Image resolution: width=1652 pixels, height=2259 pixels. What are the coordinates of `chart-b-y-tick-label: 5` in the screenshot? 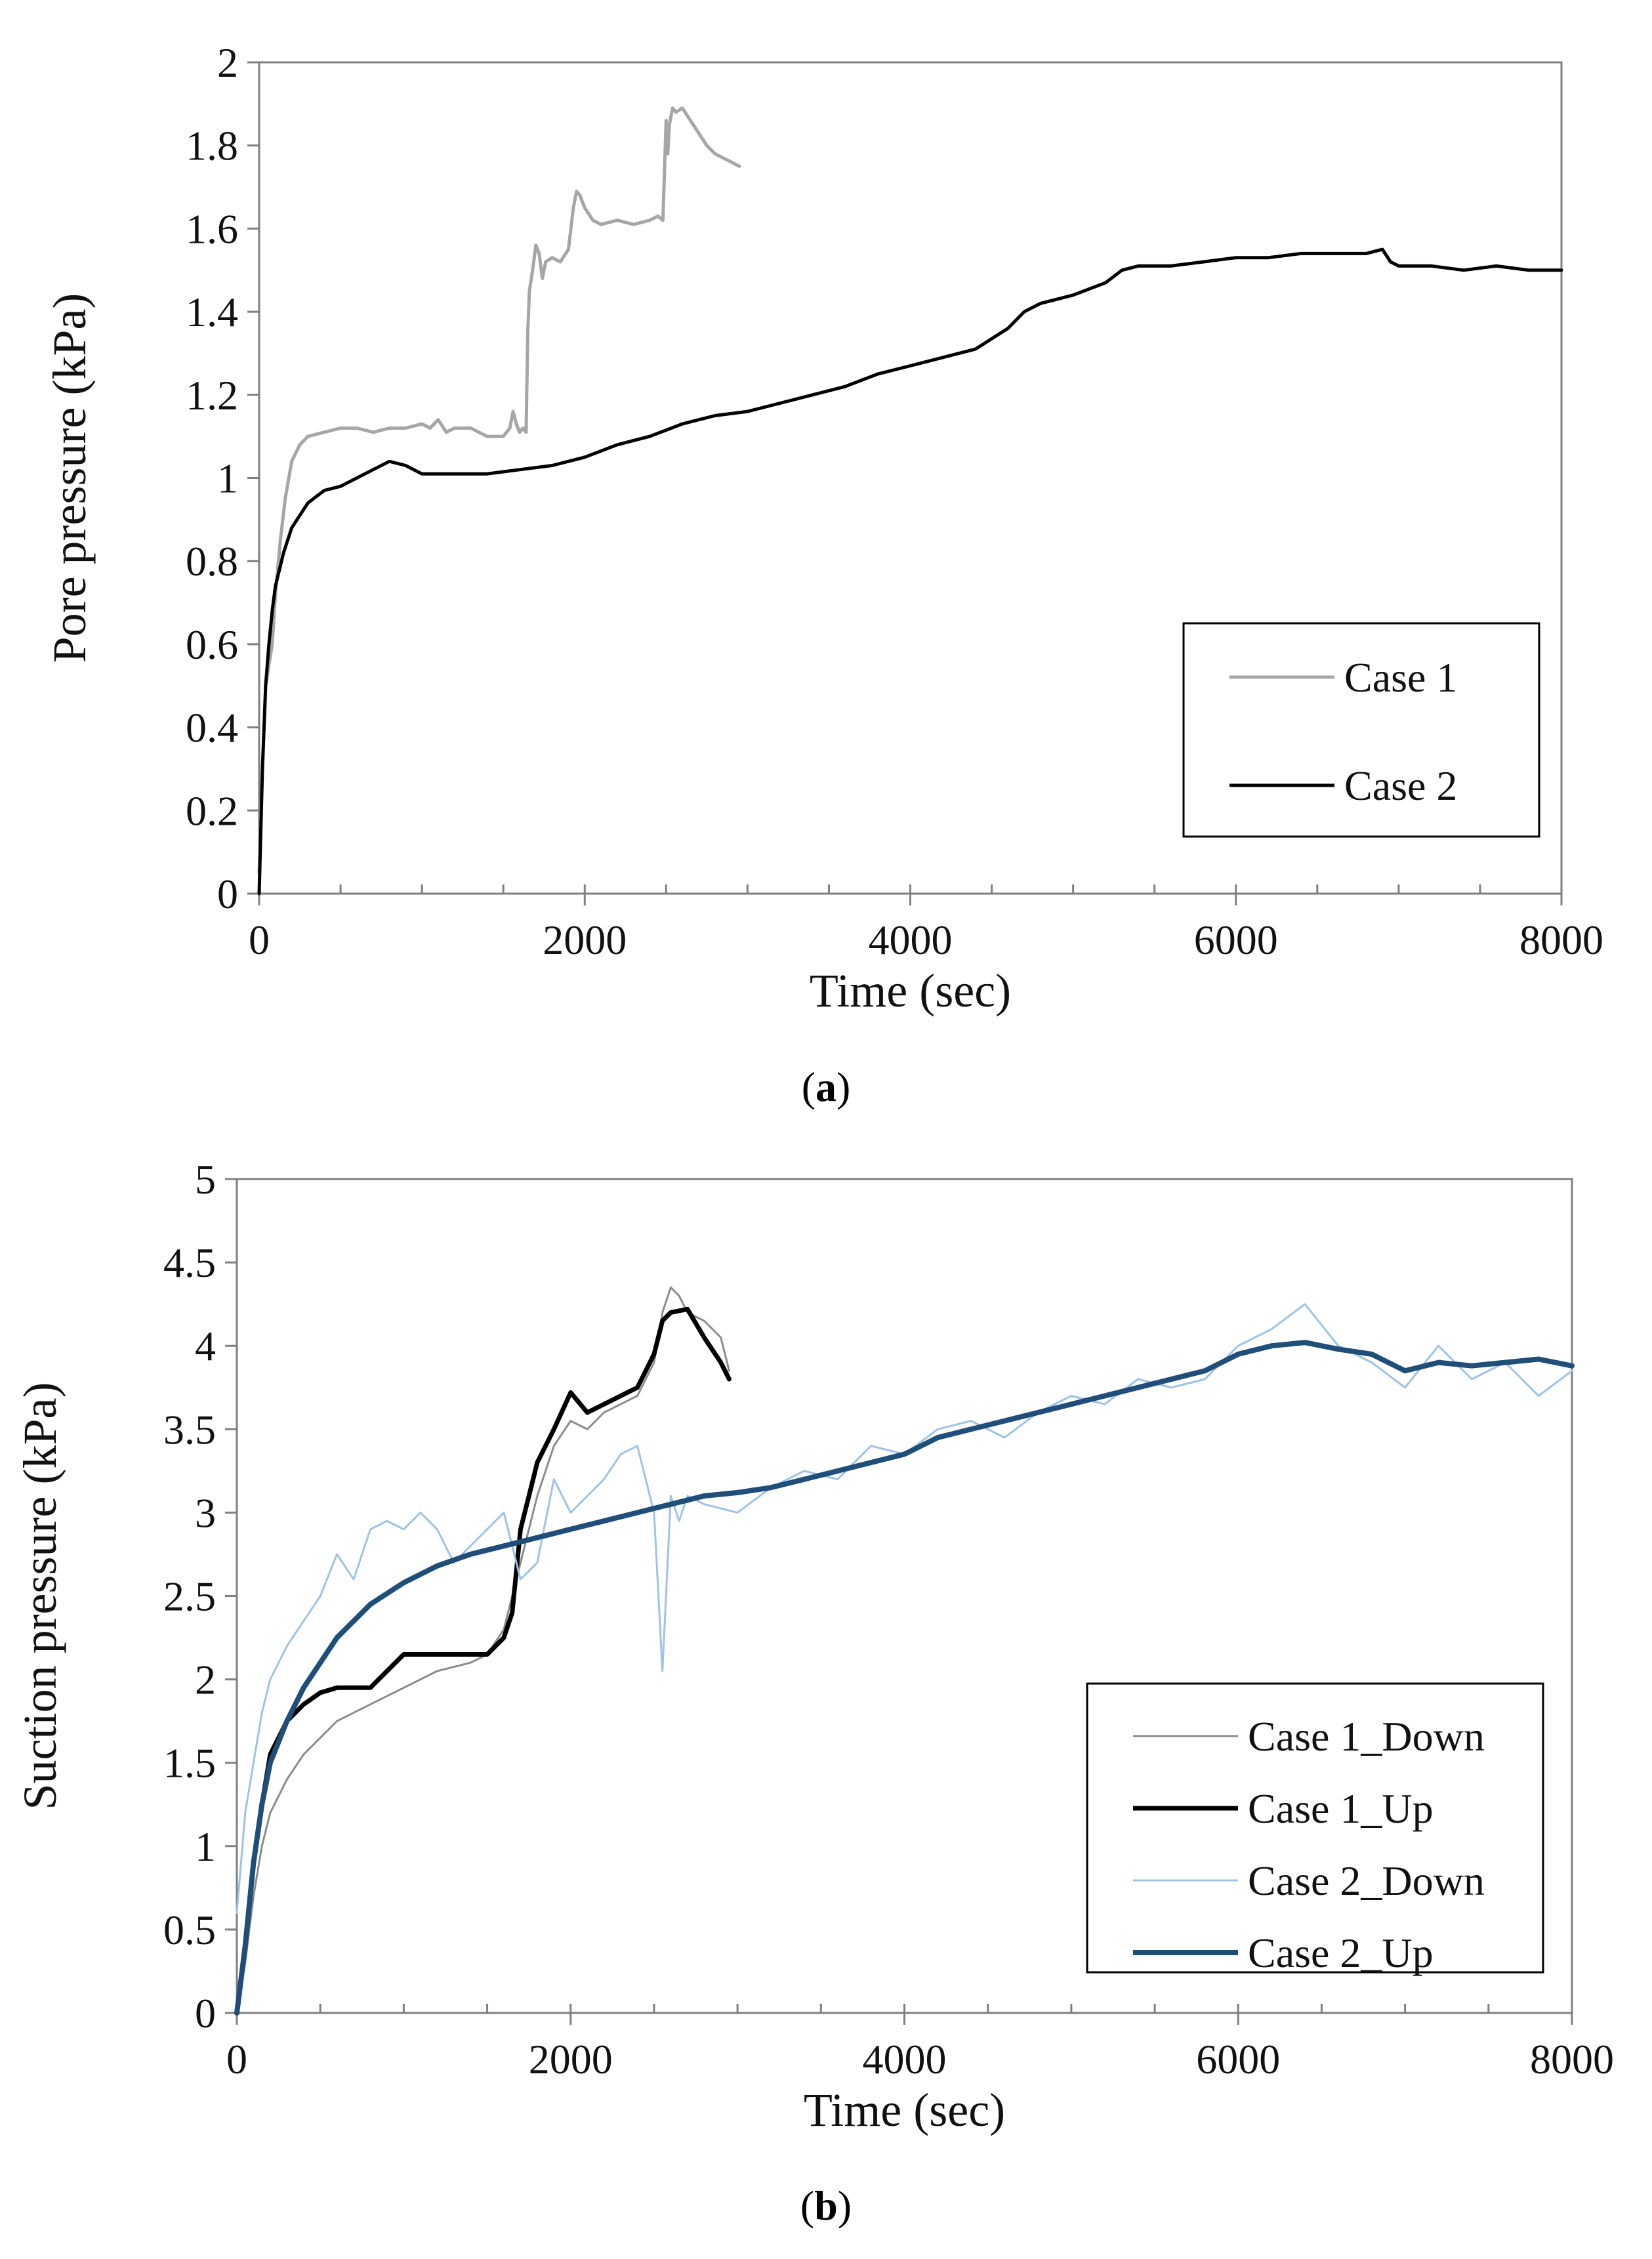 It's located at (206, 1179).